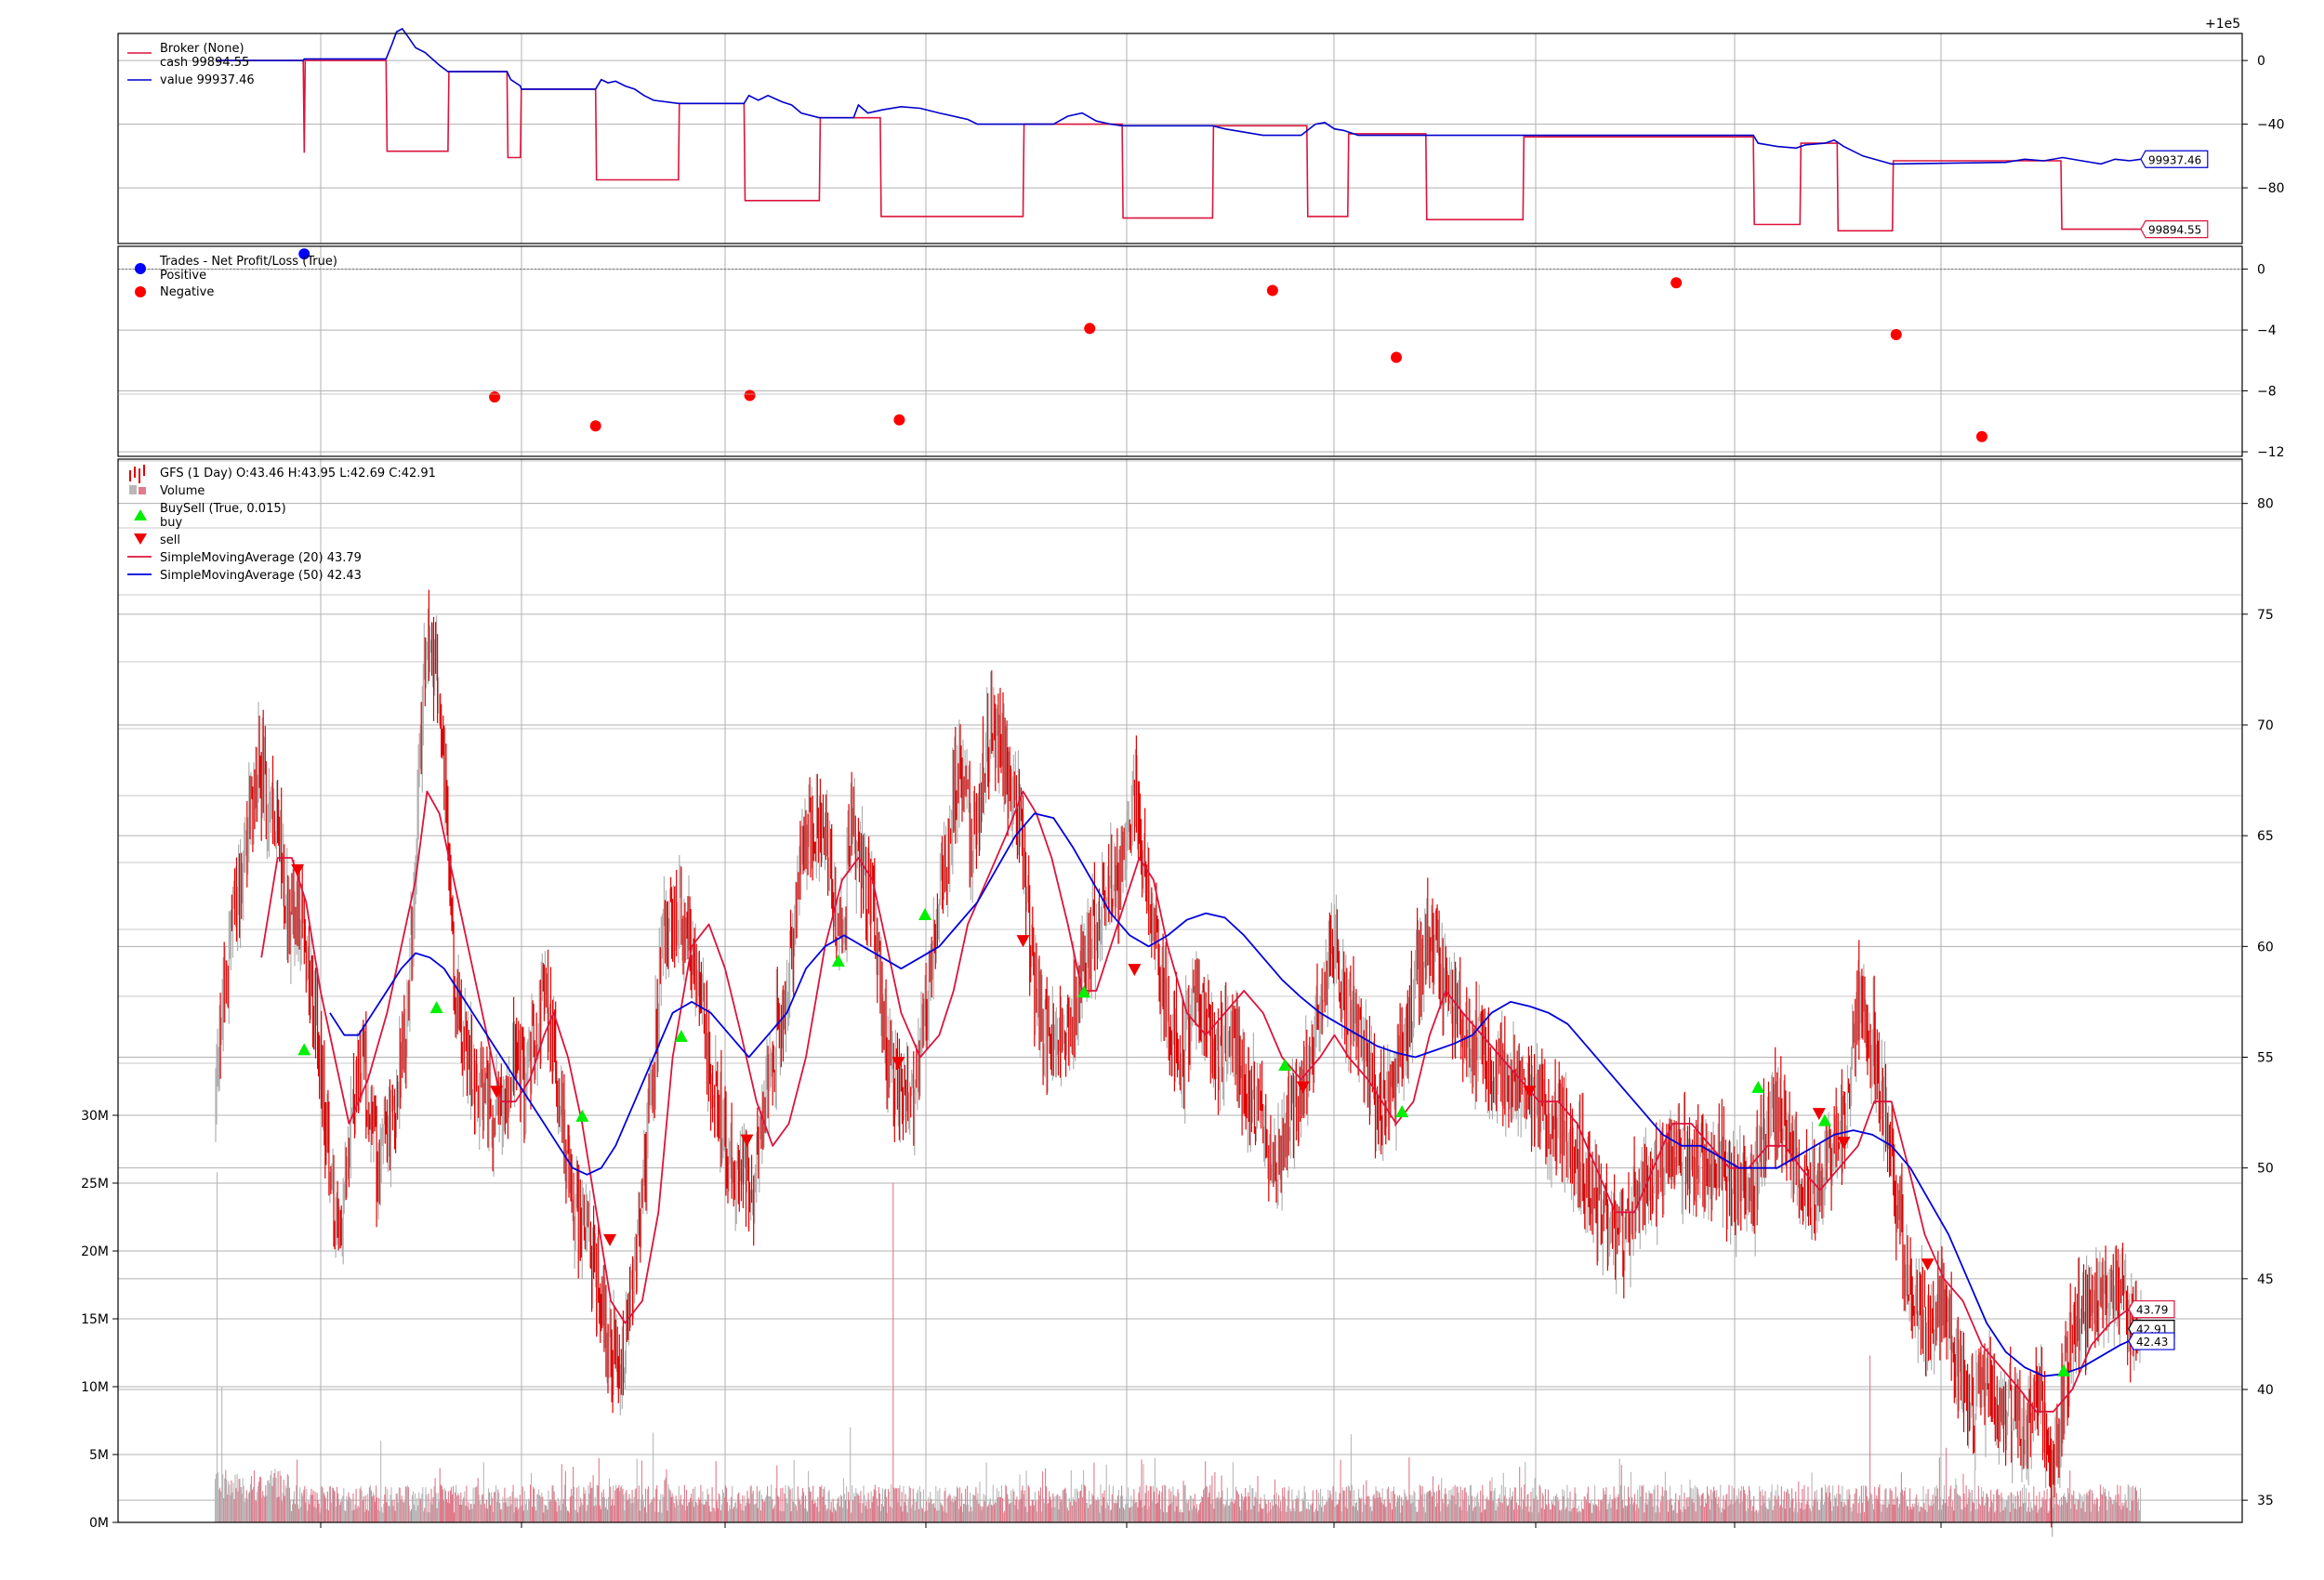  Describe the element at coordinates (2261, 270) in the screenshot. I see `trades-ytick-label-0: 0` at that location.